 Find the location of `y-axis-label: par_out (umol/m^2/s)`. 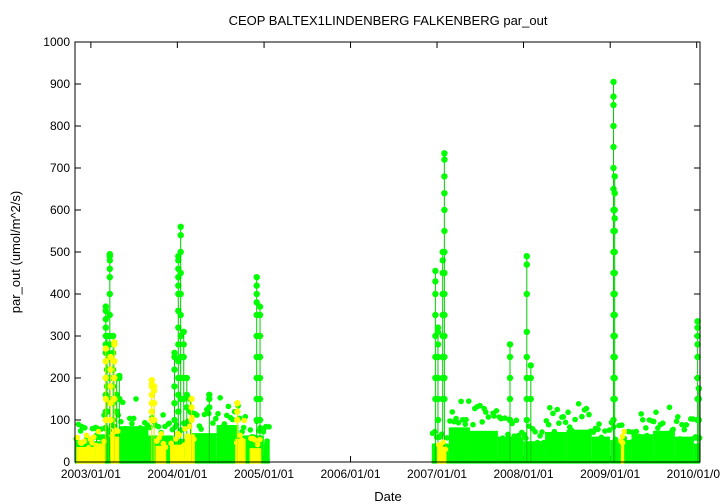

y-axis-label: par_out (umol/m^2/s) is located at coordinates (15, 252).